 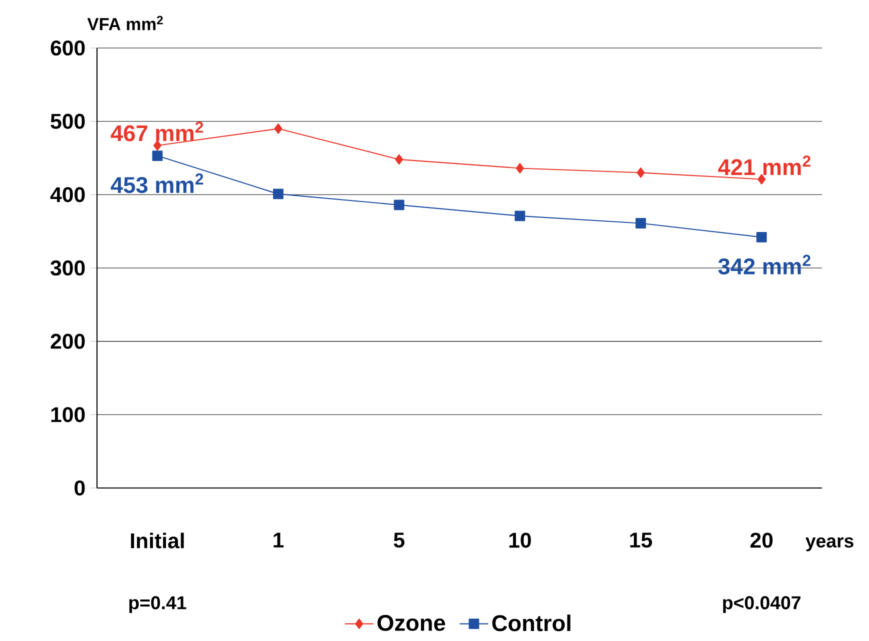 I want to click on y-tick-label: 100, so click(x=68, y=414).